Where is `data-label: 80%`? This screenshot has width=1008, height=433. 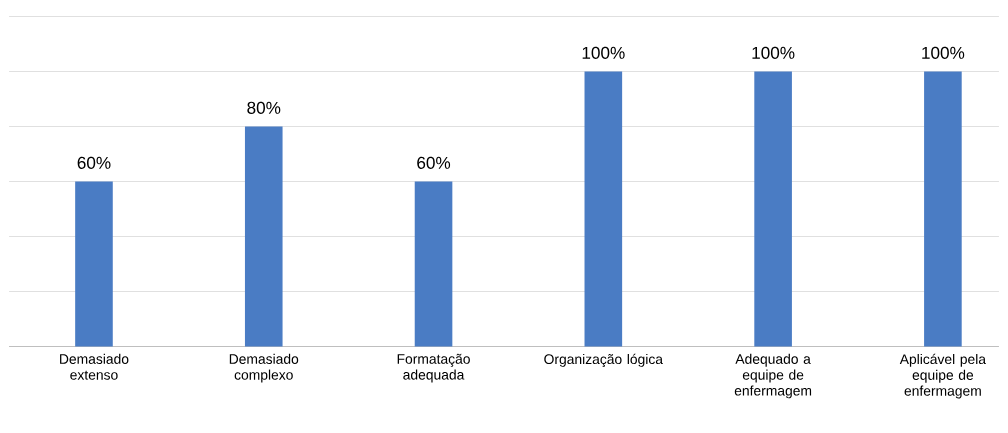
data-label: 80% is located at coordinates (264, 108).